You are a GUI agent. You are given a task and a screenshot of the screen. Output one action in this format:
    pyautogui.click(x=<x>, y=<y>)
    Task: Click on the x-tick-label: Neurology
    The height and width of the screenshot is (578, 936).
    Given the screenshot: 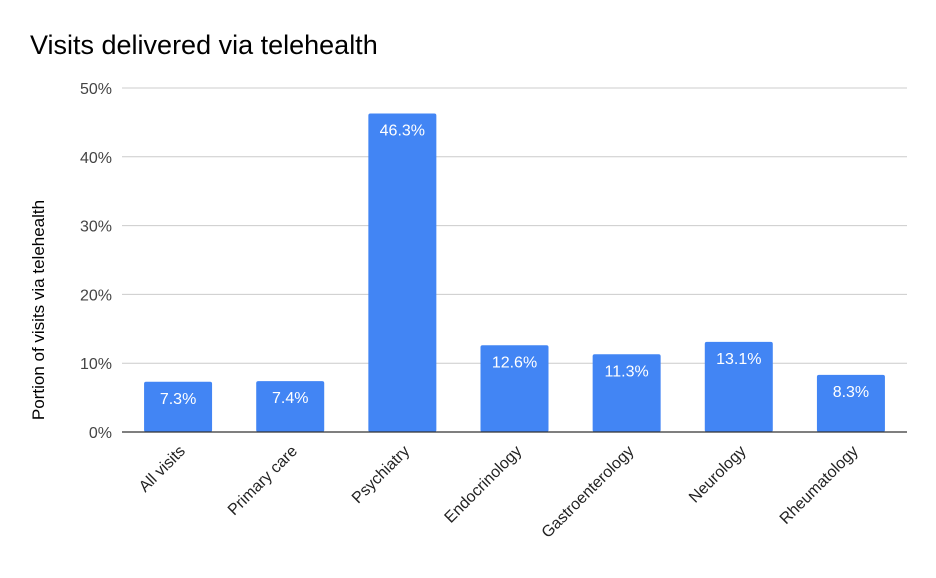 What is the action you would take?
    pyautogui.click(x=718, y=475)
    